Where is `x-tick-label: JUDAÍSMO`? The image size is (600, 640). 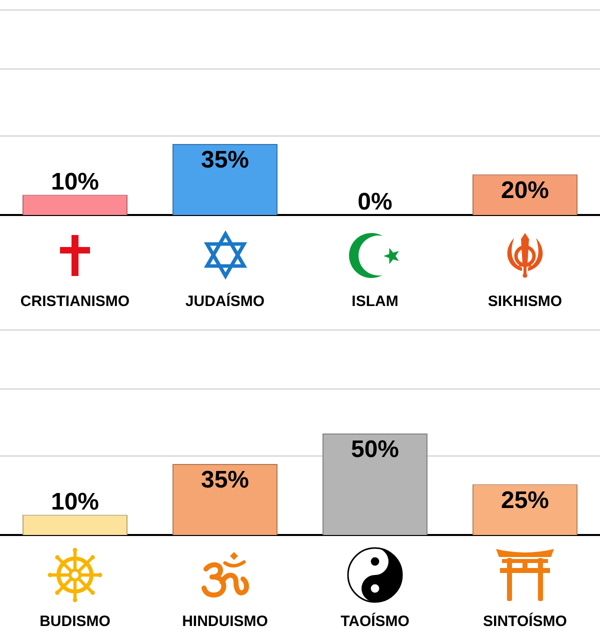
x-tick-label: JUDAÍSMO is located at coordinates (225, 301).